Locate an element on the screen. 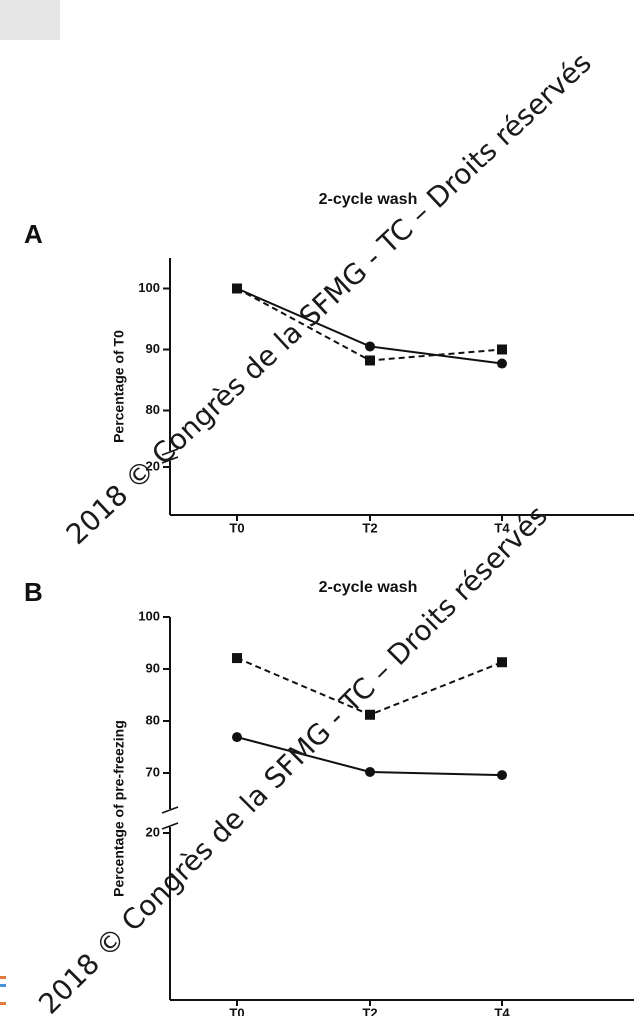 Image resolution: width=634 pixels, height=1016 pixels. panel-label: B is located at coordinates (33, 592).